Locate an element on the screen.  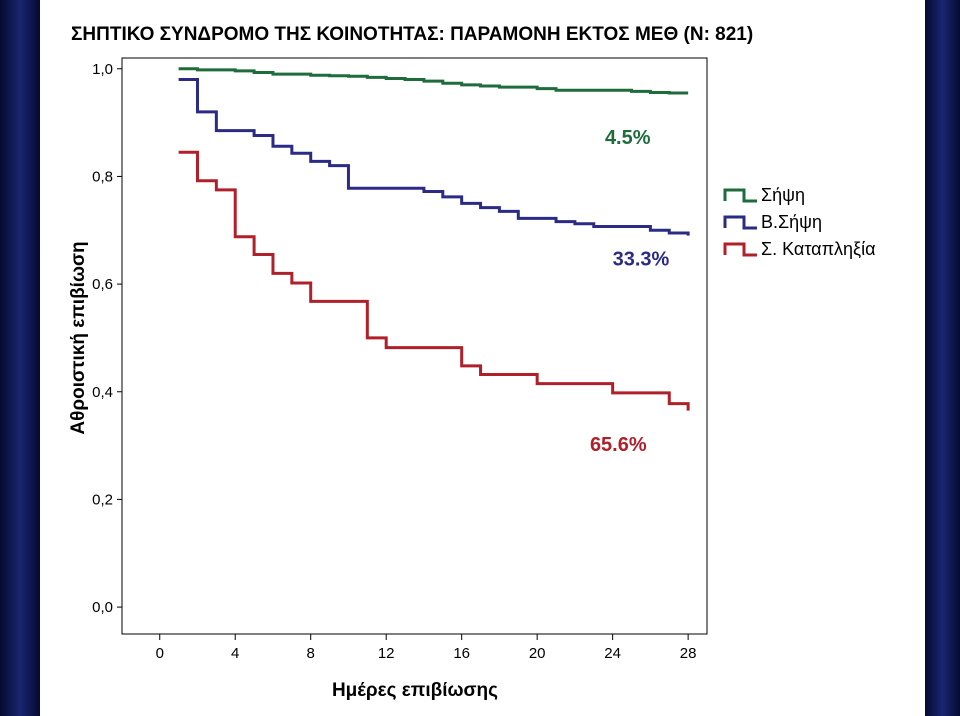
y-axis-label: Αθροιστική επιβίωση is located at coordinates (78, 337).